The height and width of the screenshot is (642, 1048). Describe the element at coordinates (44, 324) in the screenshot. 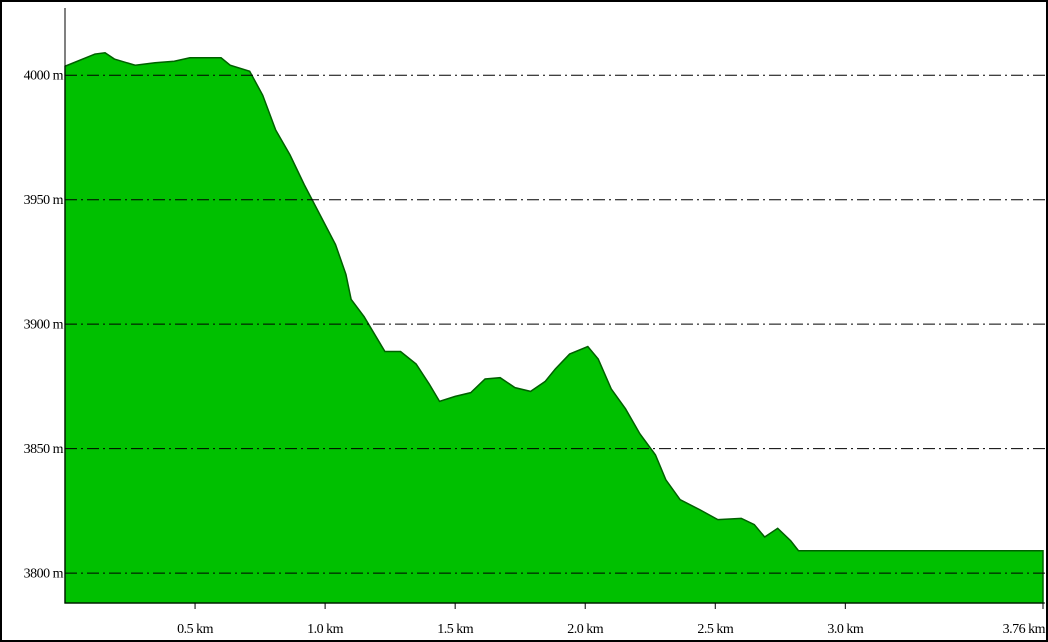

I see `y-tick-label: 3900 m` at that location.